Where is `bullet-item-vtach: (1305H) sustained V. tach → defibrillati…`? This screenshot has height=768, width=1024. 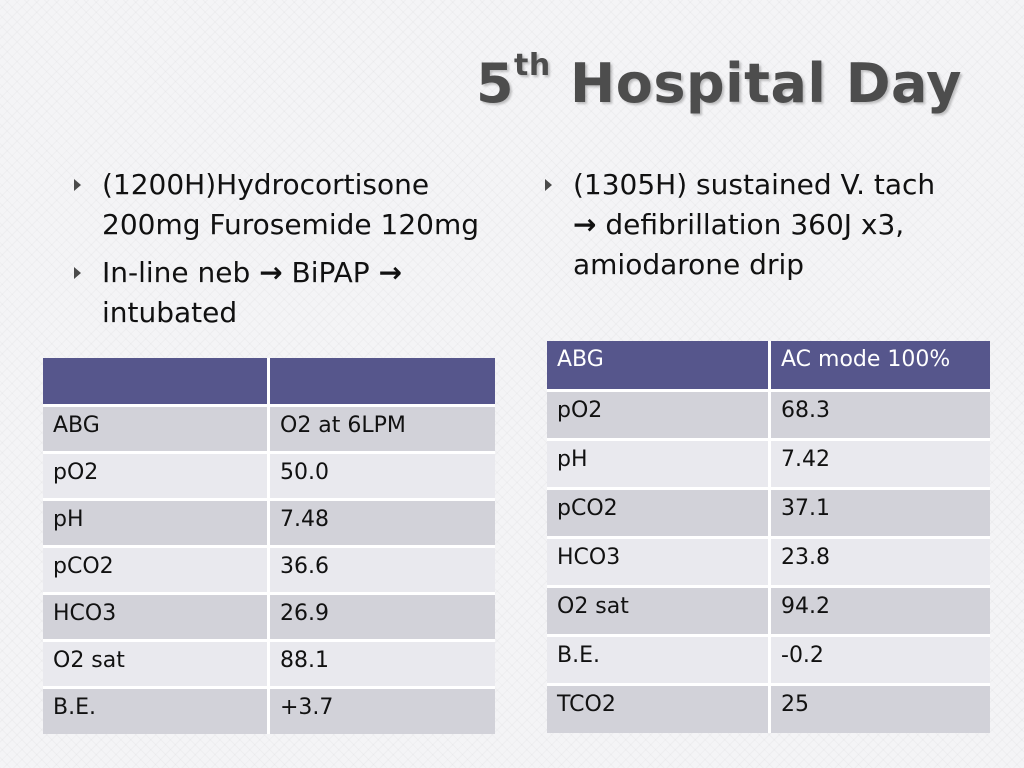 bullet-item-vtach: (1305H) sustained V. tach → defibrillati… is located at coordinates (753, 225).